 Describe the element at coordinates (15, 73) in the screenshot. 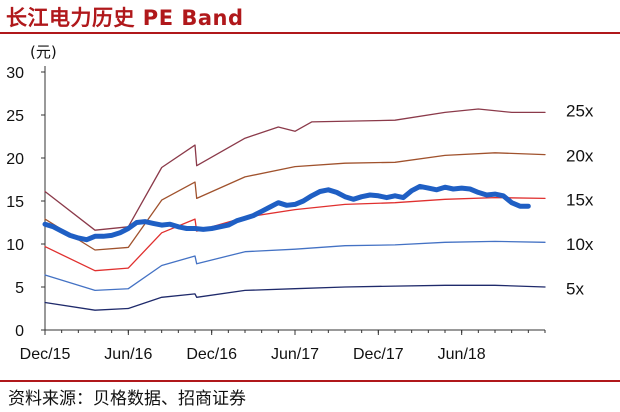

I see `y-tick-label: 30` at that location.